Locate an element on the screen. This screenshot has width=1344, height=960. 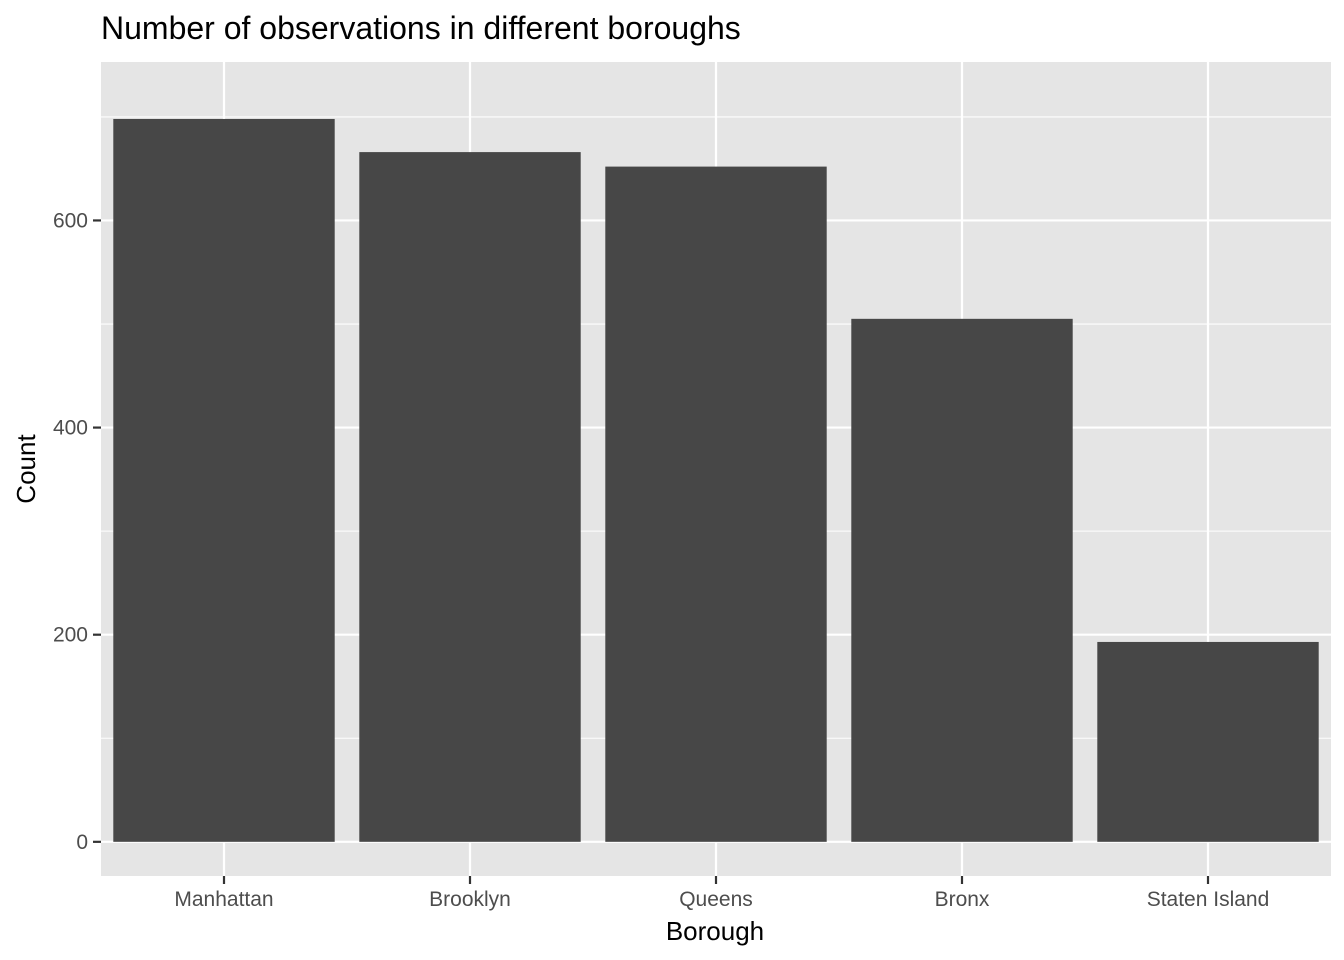
bar-staten-island is located at coordinates (1208, 741).